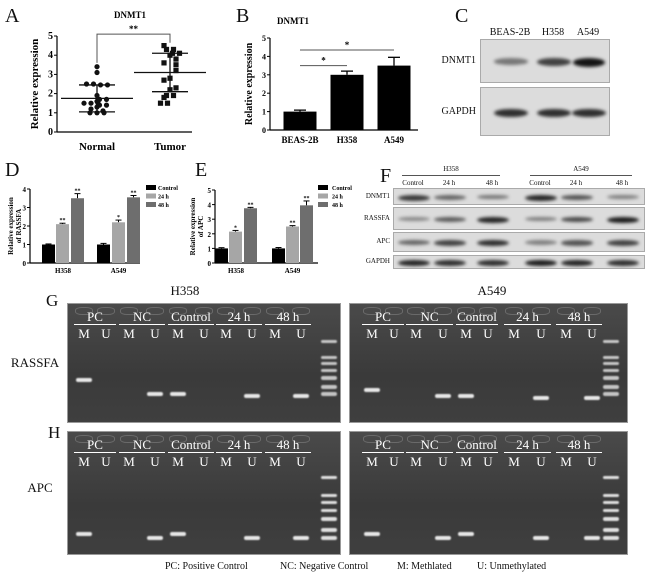 Image resolution: width=650 pixels, height=579 pixels. Describe the element at coordinates (293, 224) in the screenshot. I see `significance-label: **` at that location.